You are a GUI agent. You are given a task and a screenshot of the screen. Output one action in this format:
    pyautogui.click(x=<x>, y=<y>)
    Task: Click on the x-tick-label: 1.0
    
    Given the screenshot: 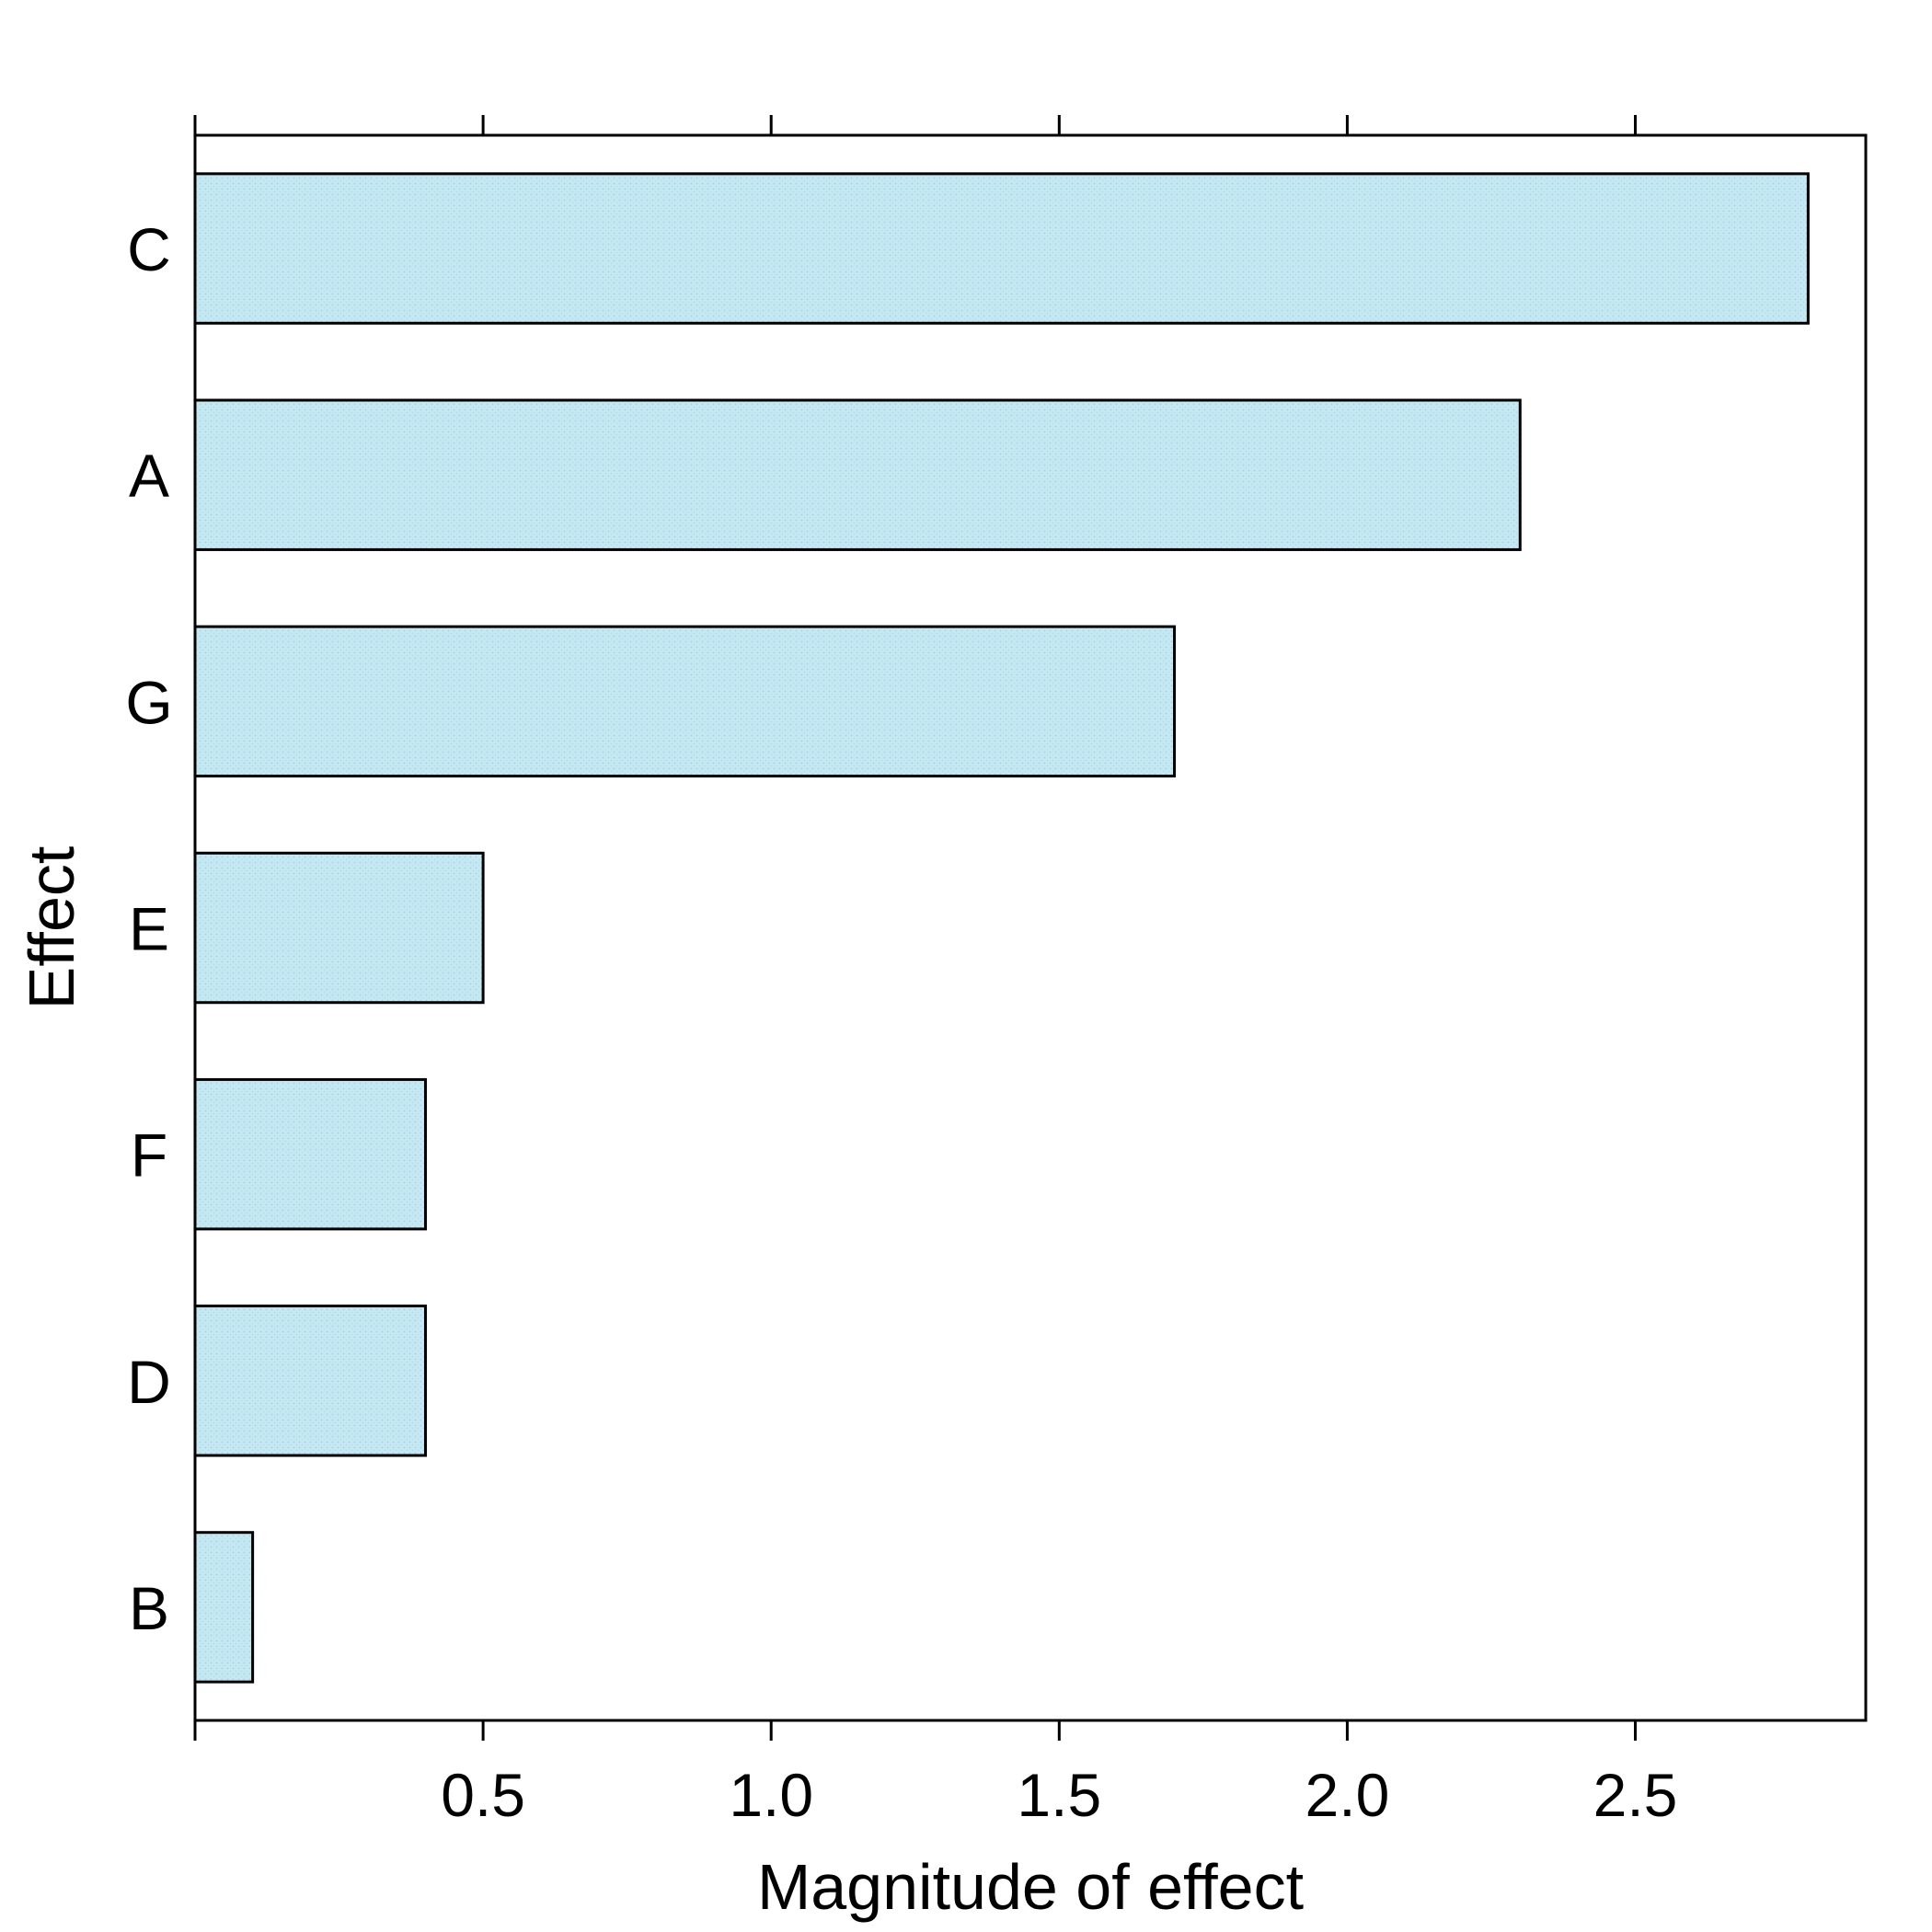 What is the action you would take?
    pyautogui.click(x=771, y=1795)
    